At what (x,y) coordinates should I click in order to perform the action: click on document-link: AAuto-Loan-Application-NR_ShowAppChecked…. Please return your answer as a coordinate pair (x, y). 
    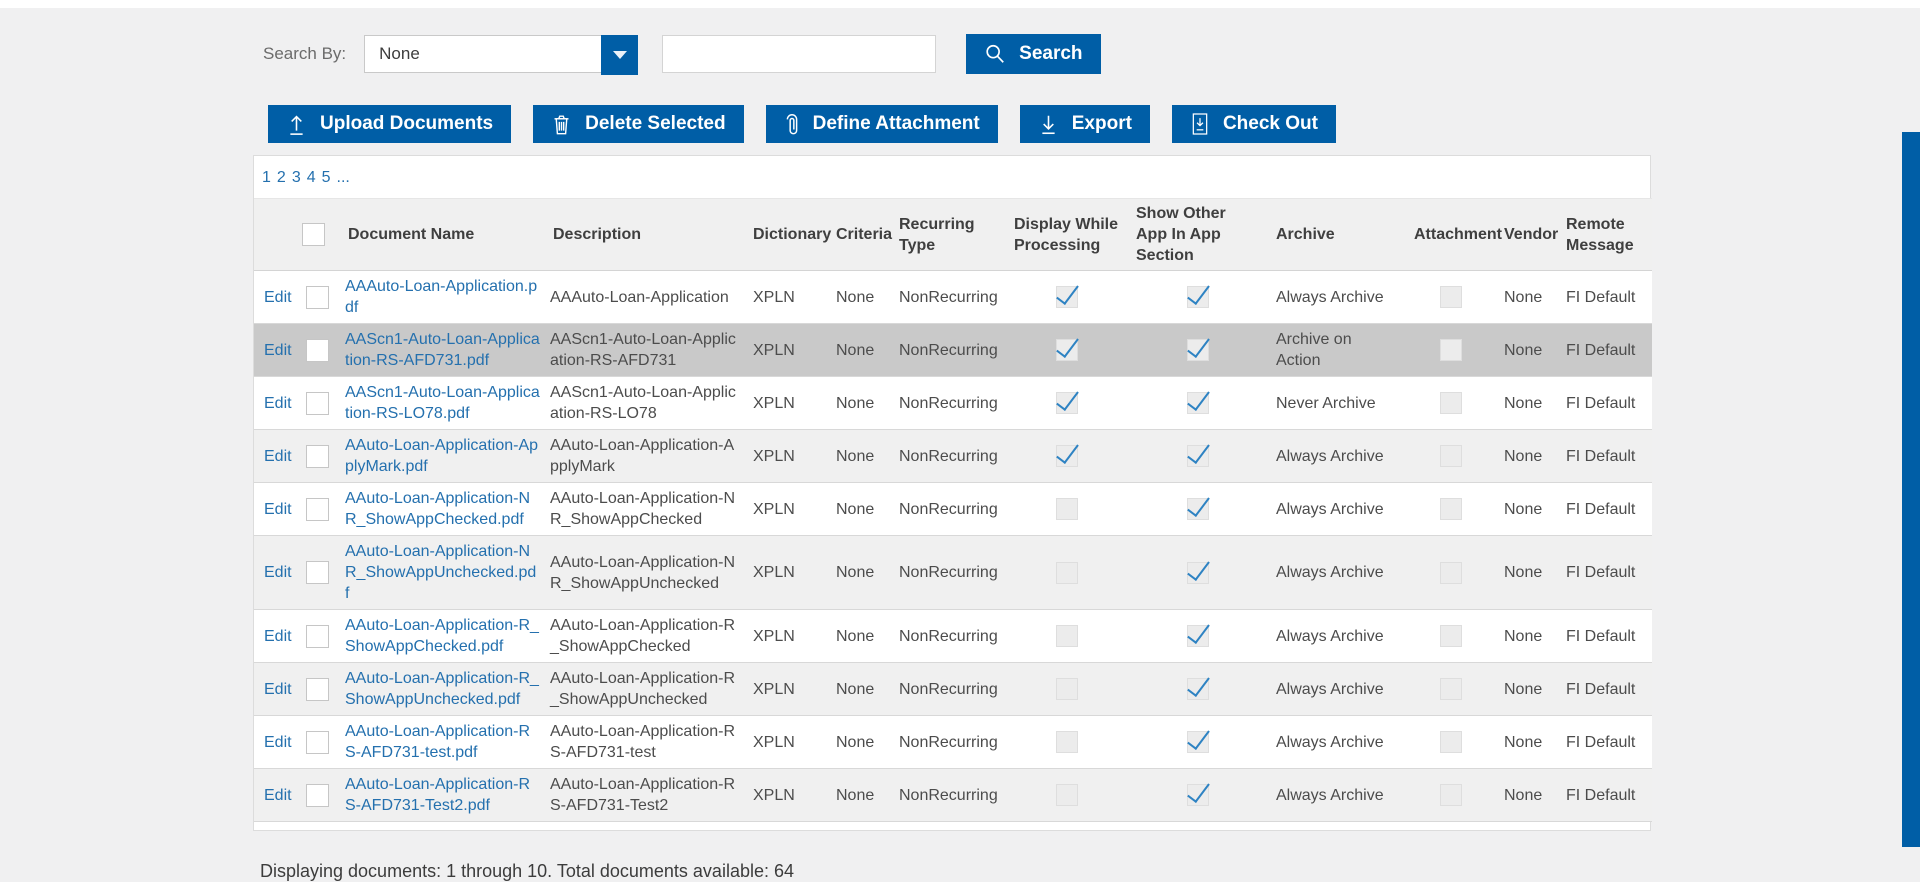
    Looking at the image, I should click on (437, 509).